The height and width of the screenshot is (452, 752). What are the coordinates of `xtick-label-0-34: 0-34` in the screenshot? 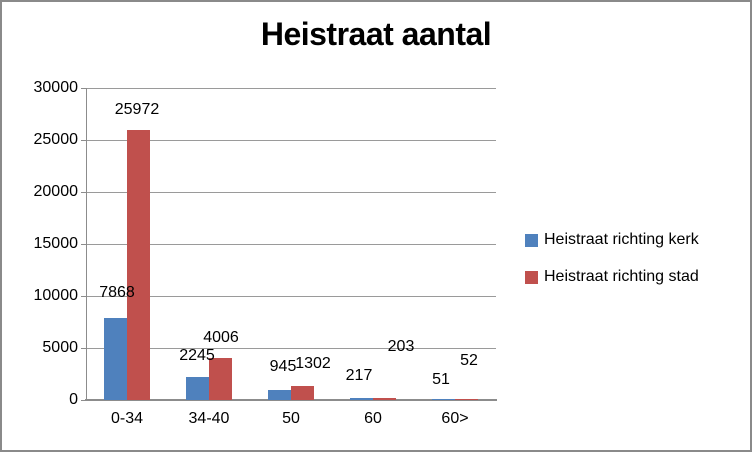 It's located at (127, 418).